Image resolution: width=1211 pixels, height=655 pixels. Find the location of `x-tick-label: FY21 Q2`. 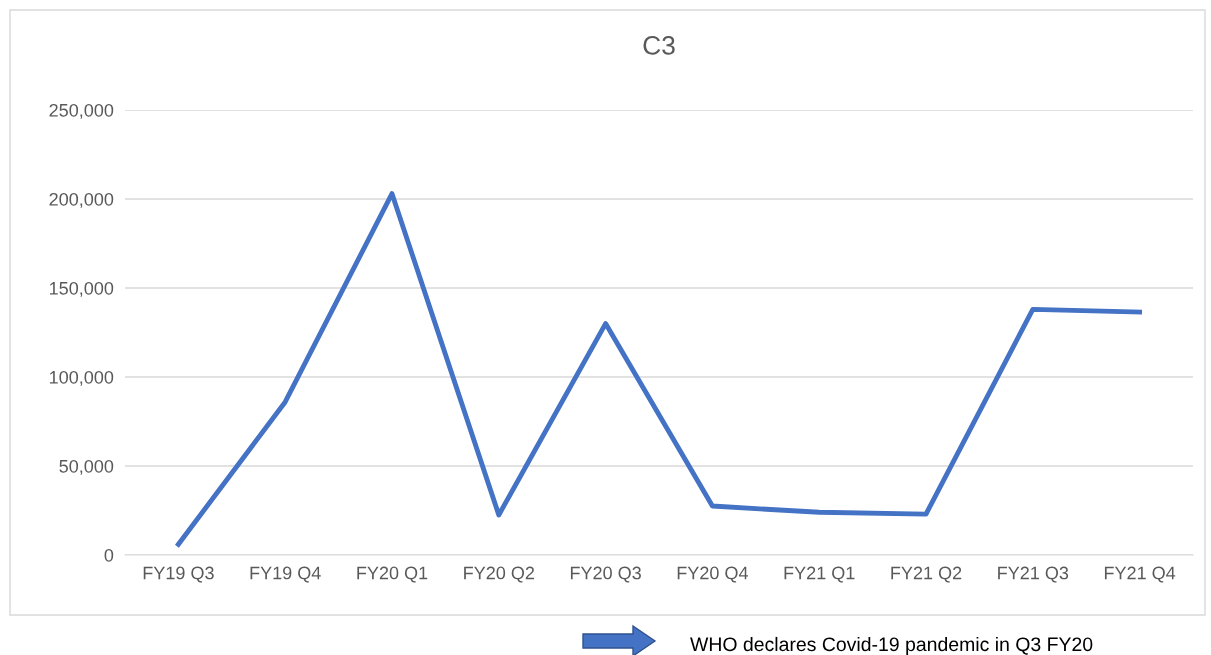

x-tick-label: FY21 Q2 is located at coordinates (926, 574).